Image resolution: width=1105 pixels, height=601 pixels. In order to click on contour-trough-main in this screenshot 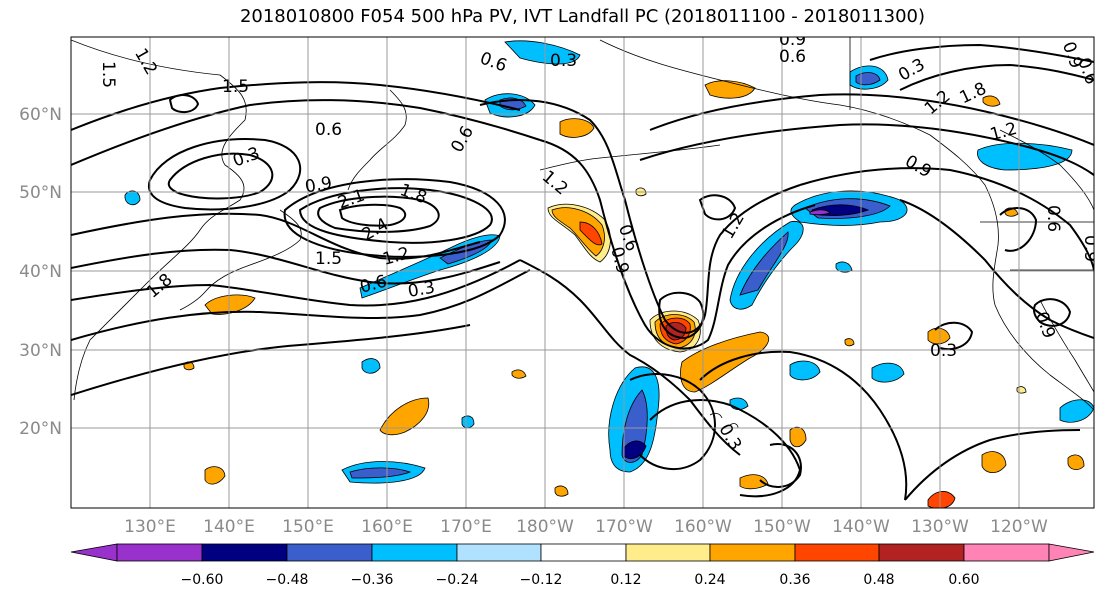, I will do `click(640, 216)`.